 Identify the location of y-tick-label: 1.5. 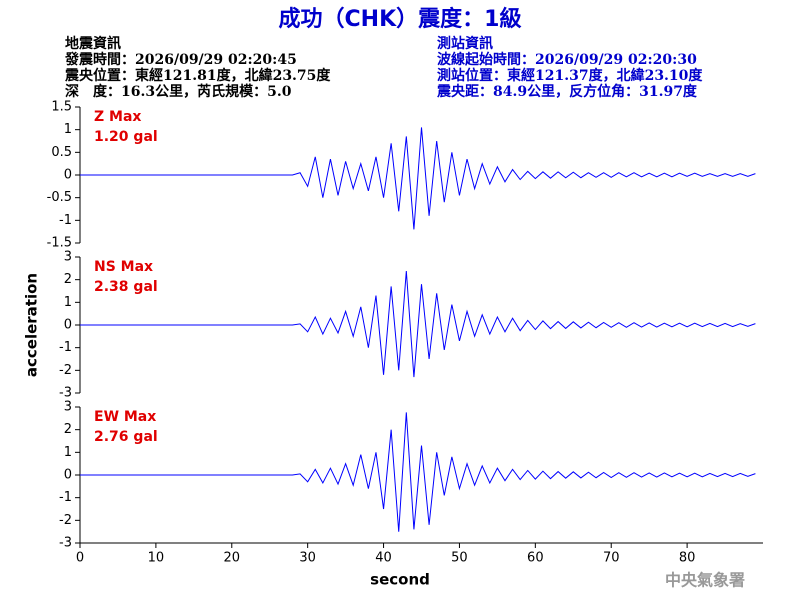
(61, 107).